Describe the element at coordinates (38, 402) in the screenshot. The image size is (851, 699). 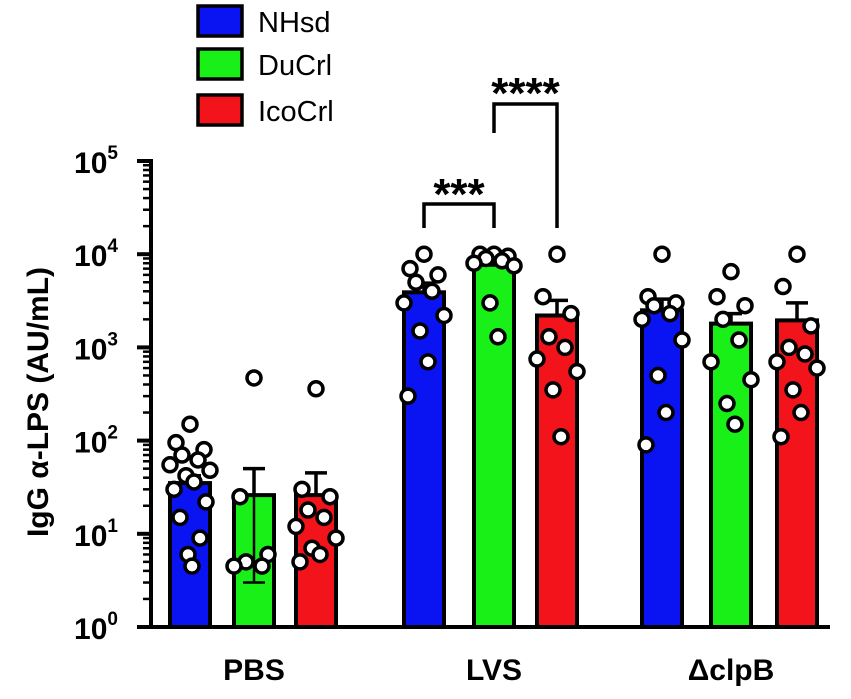
I see `y-axis-label: IgG α-LPS (AU/mL)` at that location.